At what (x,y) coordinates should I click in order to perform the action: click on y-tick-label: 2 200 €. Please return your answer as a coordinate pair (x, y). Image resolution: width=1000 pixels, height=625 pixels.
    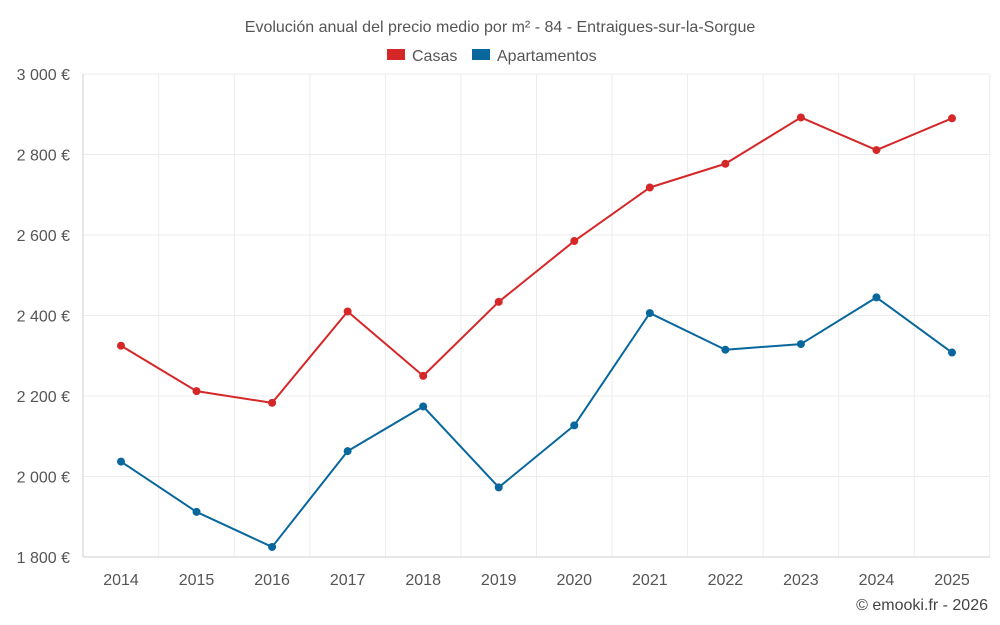
    Looking at the image, I should click on (43, 397).